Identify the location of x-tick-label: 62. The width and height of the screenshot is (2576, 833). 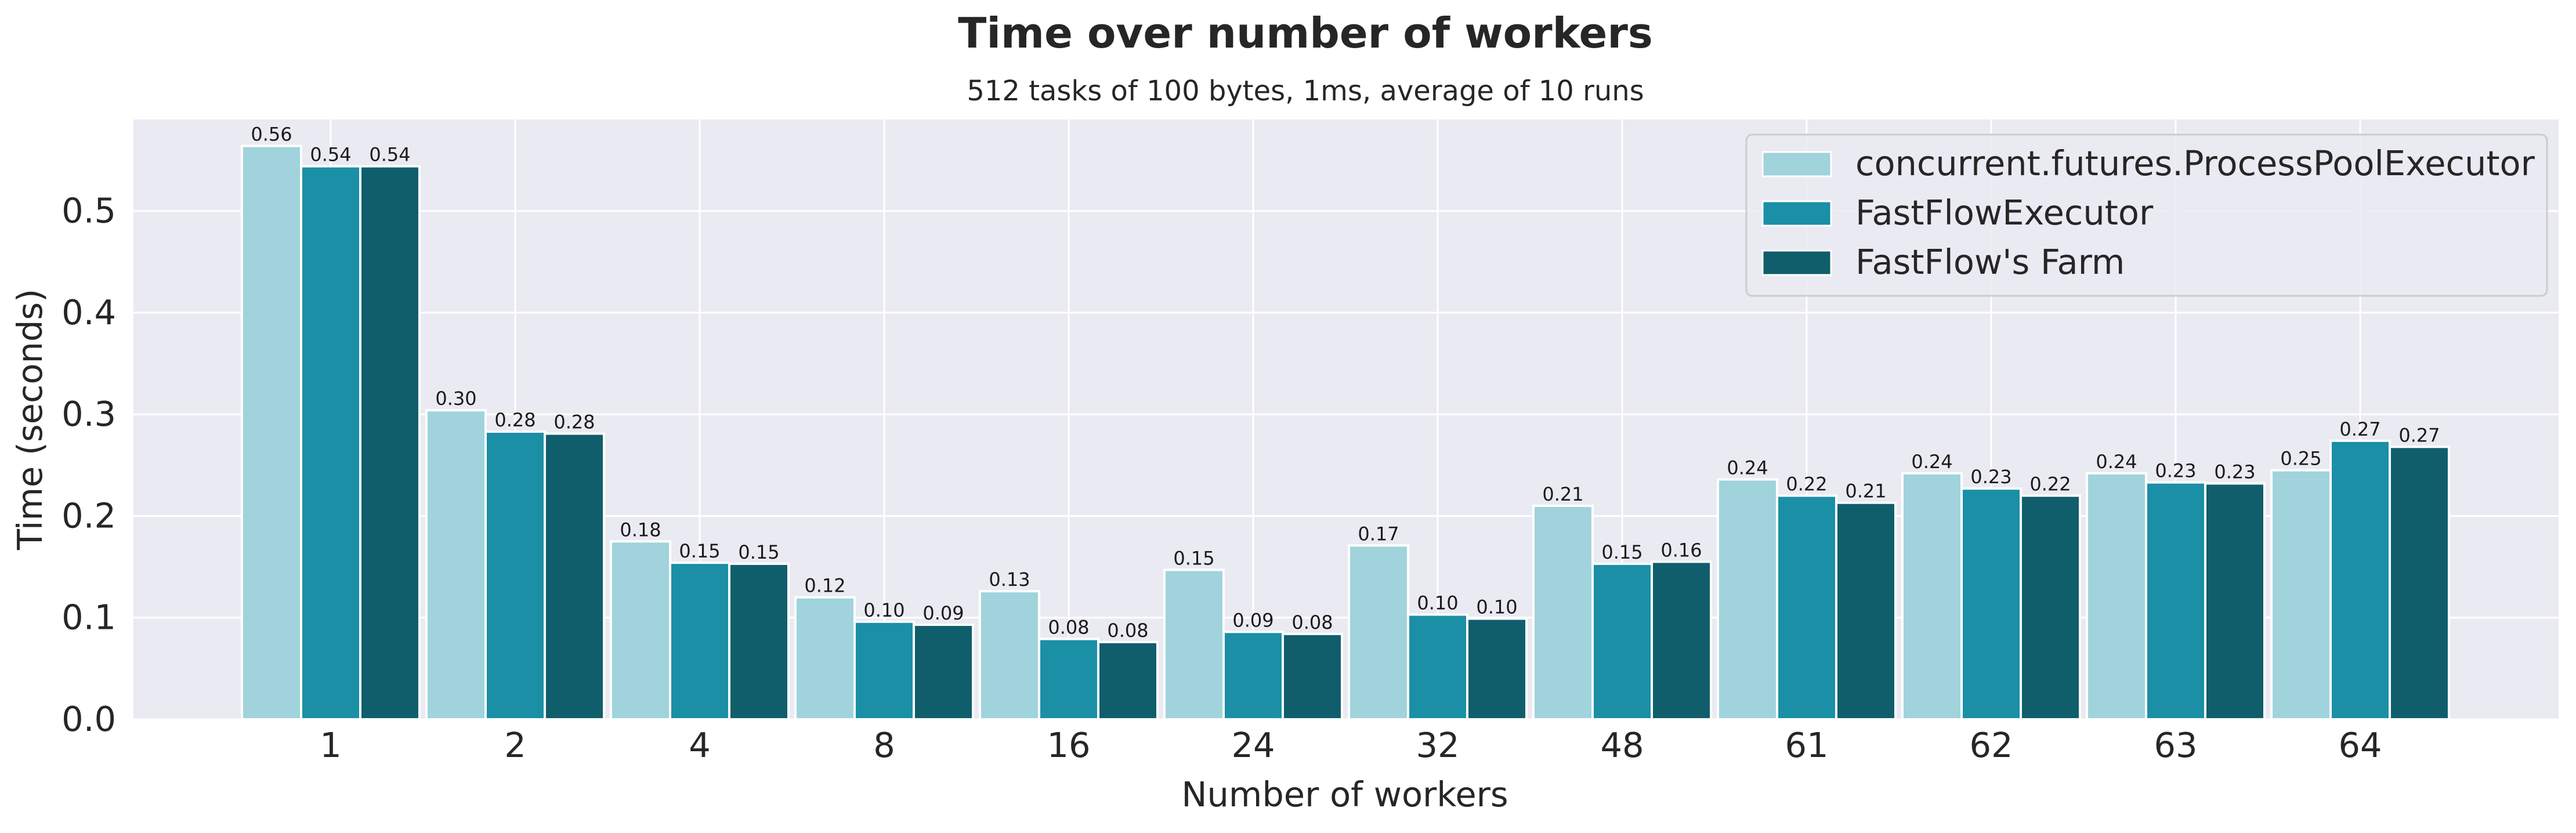
(1991, 745).